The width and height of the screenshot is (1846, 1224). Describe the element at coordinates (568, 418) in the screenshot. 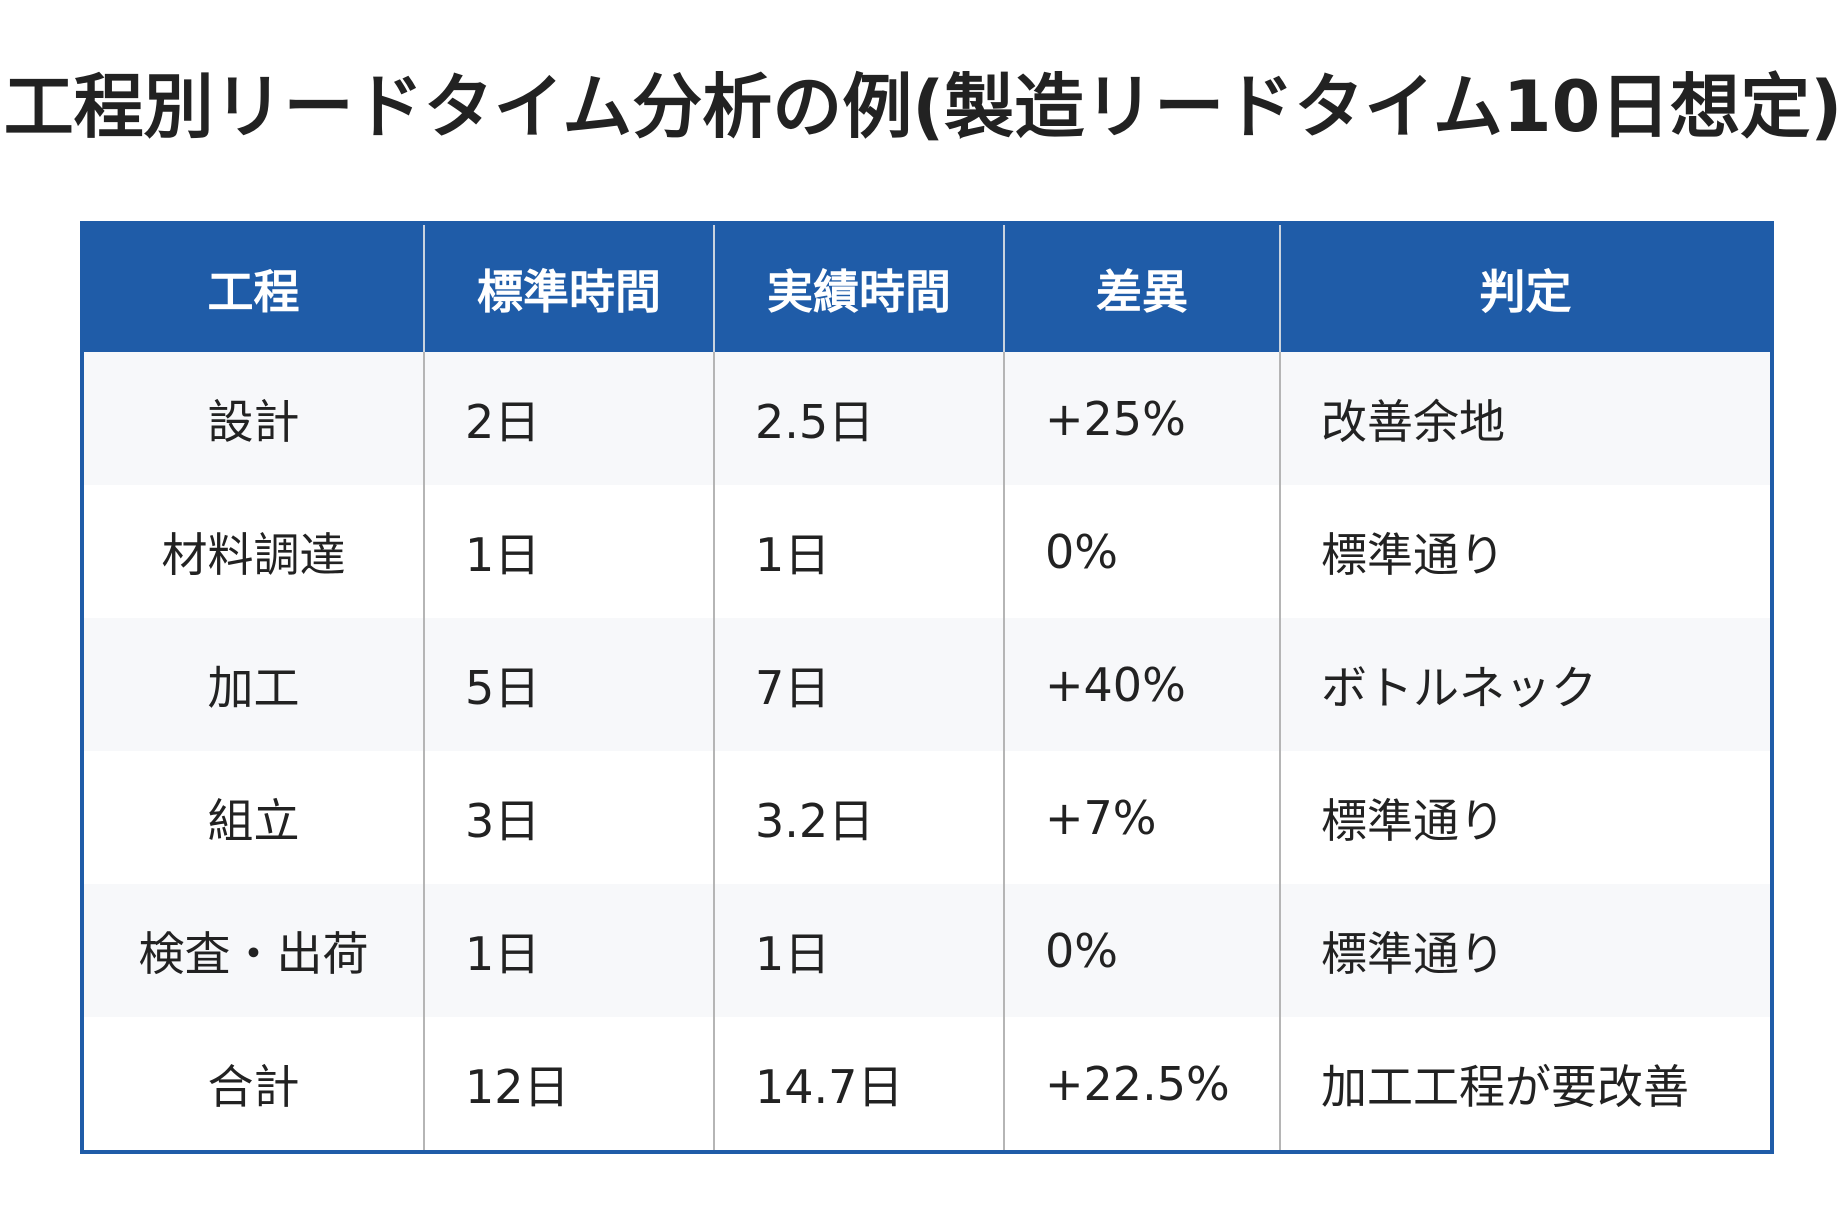

I see `cell-standard-time: 2日` at that location.